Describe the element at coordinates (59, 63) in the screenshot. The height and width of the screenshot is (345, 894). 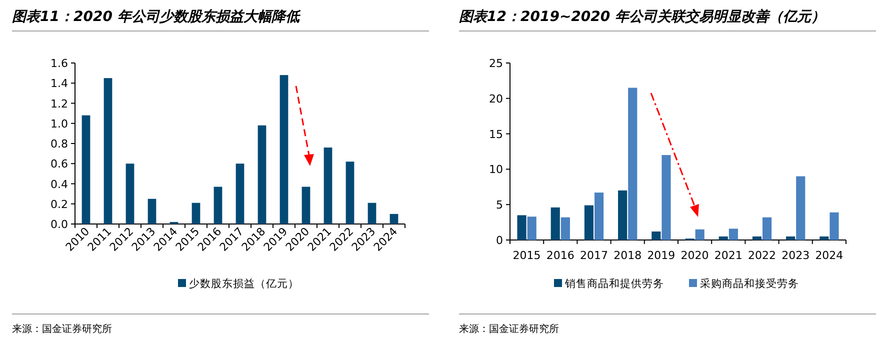
I see `y-tick-label: 1.6` at that location.